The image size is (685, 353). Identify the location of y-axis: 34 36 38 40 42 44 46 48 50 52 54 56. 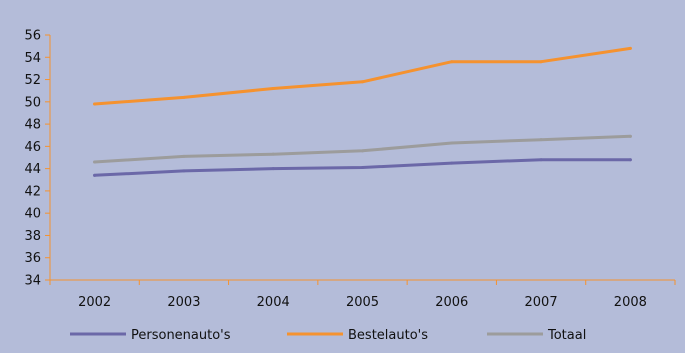
(37, 159).